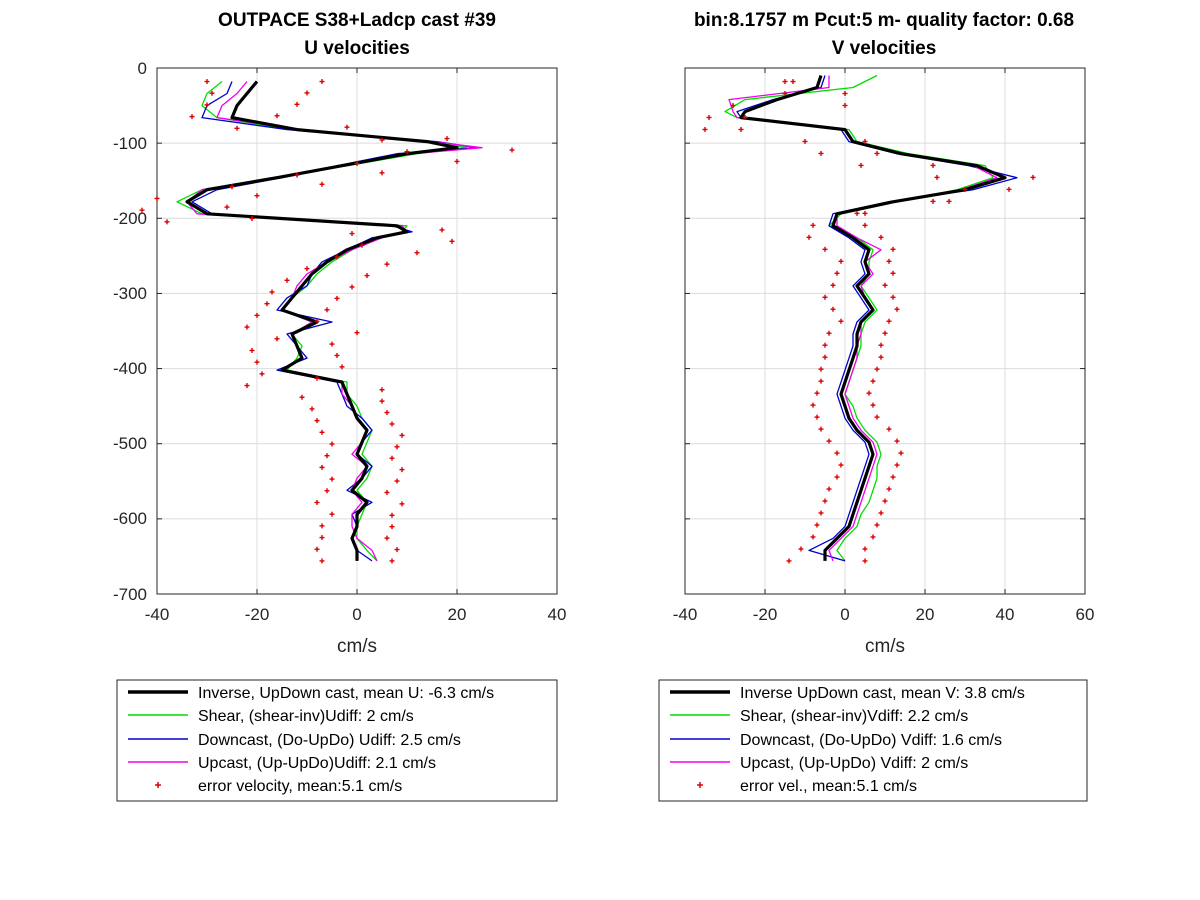 The height and width of the screenshot is (900, 1200). What do you see at coordinates (329, 740) in the screenshot?
I see `u-legend-label-downcast: Downcast, (Do-UpDo) Udiff: 2.5 cm/s` at bounding box center [329, 740].